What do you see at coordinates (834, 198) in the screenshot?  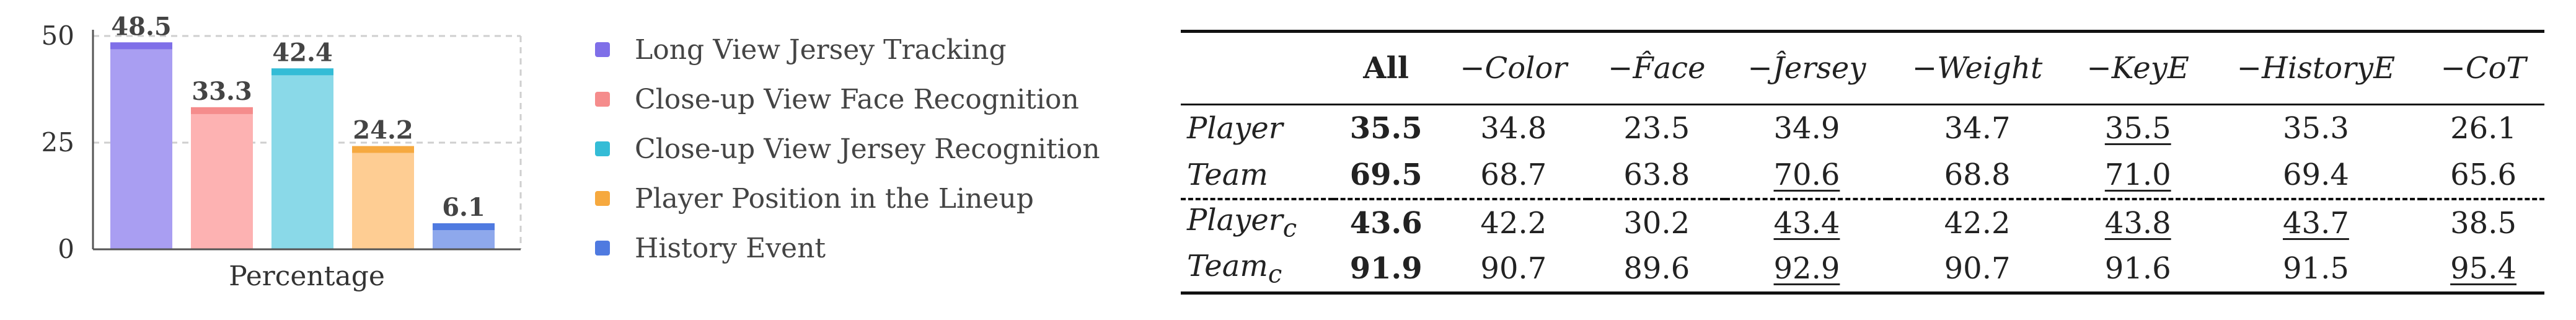 I see `legend-label: Player Position in the Lineup` at bounding box center [834, 198].